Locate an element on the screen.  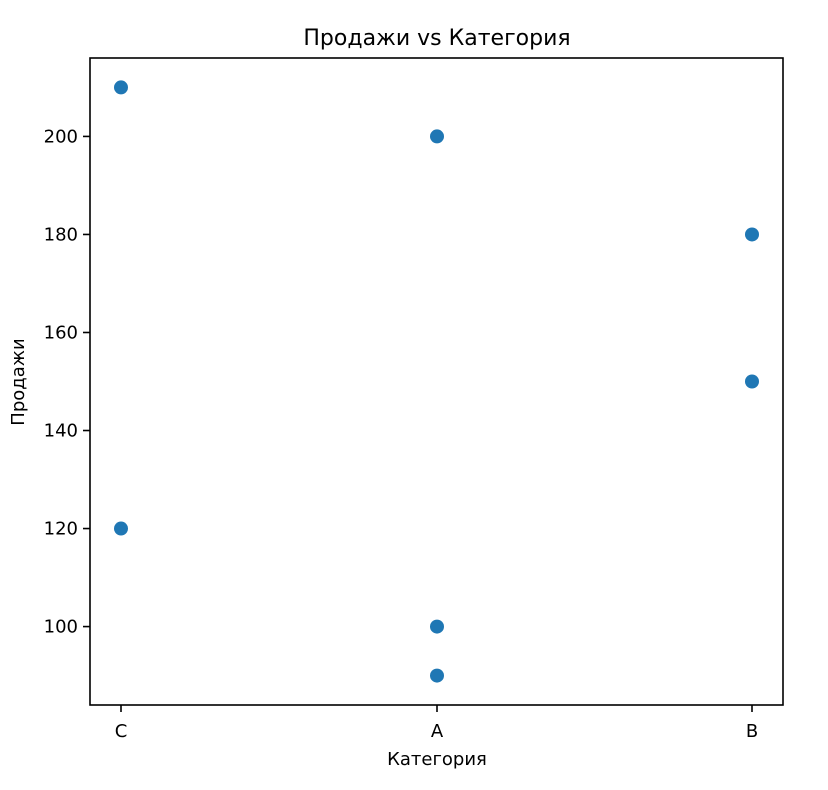
y-tick-label: 100 is located at coordinates (61, 627).